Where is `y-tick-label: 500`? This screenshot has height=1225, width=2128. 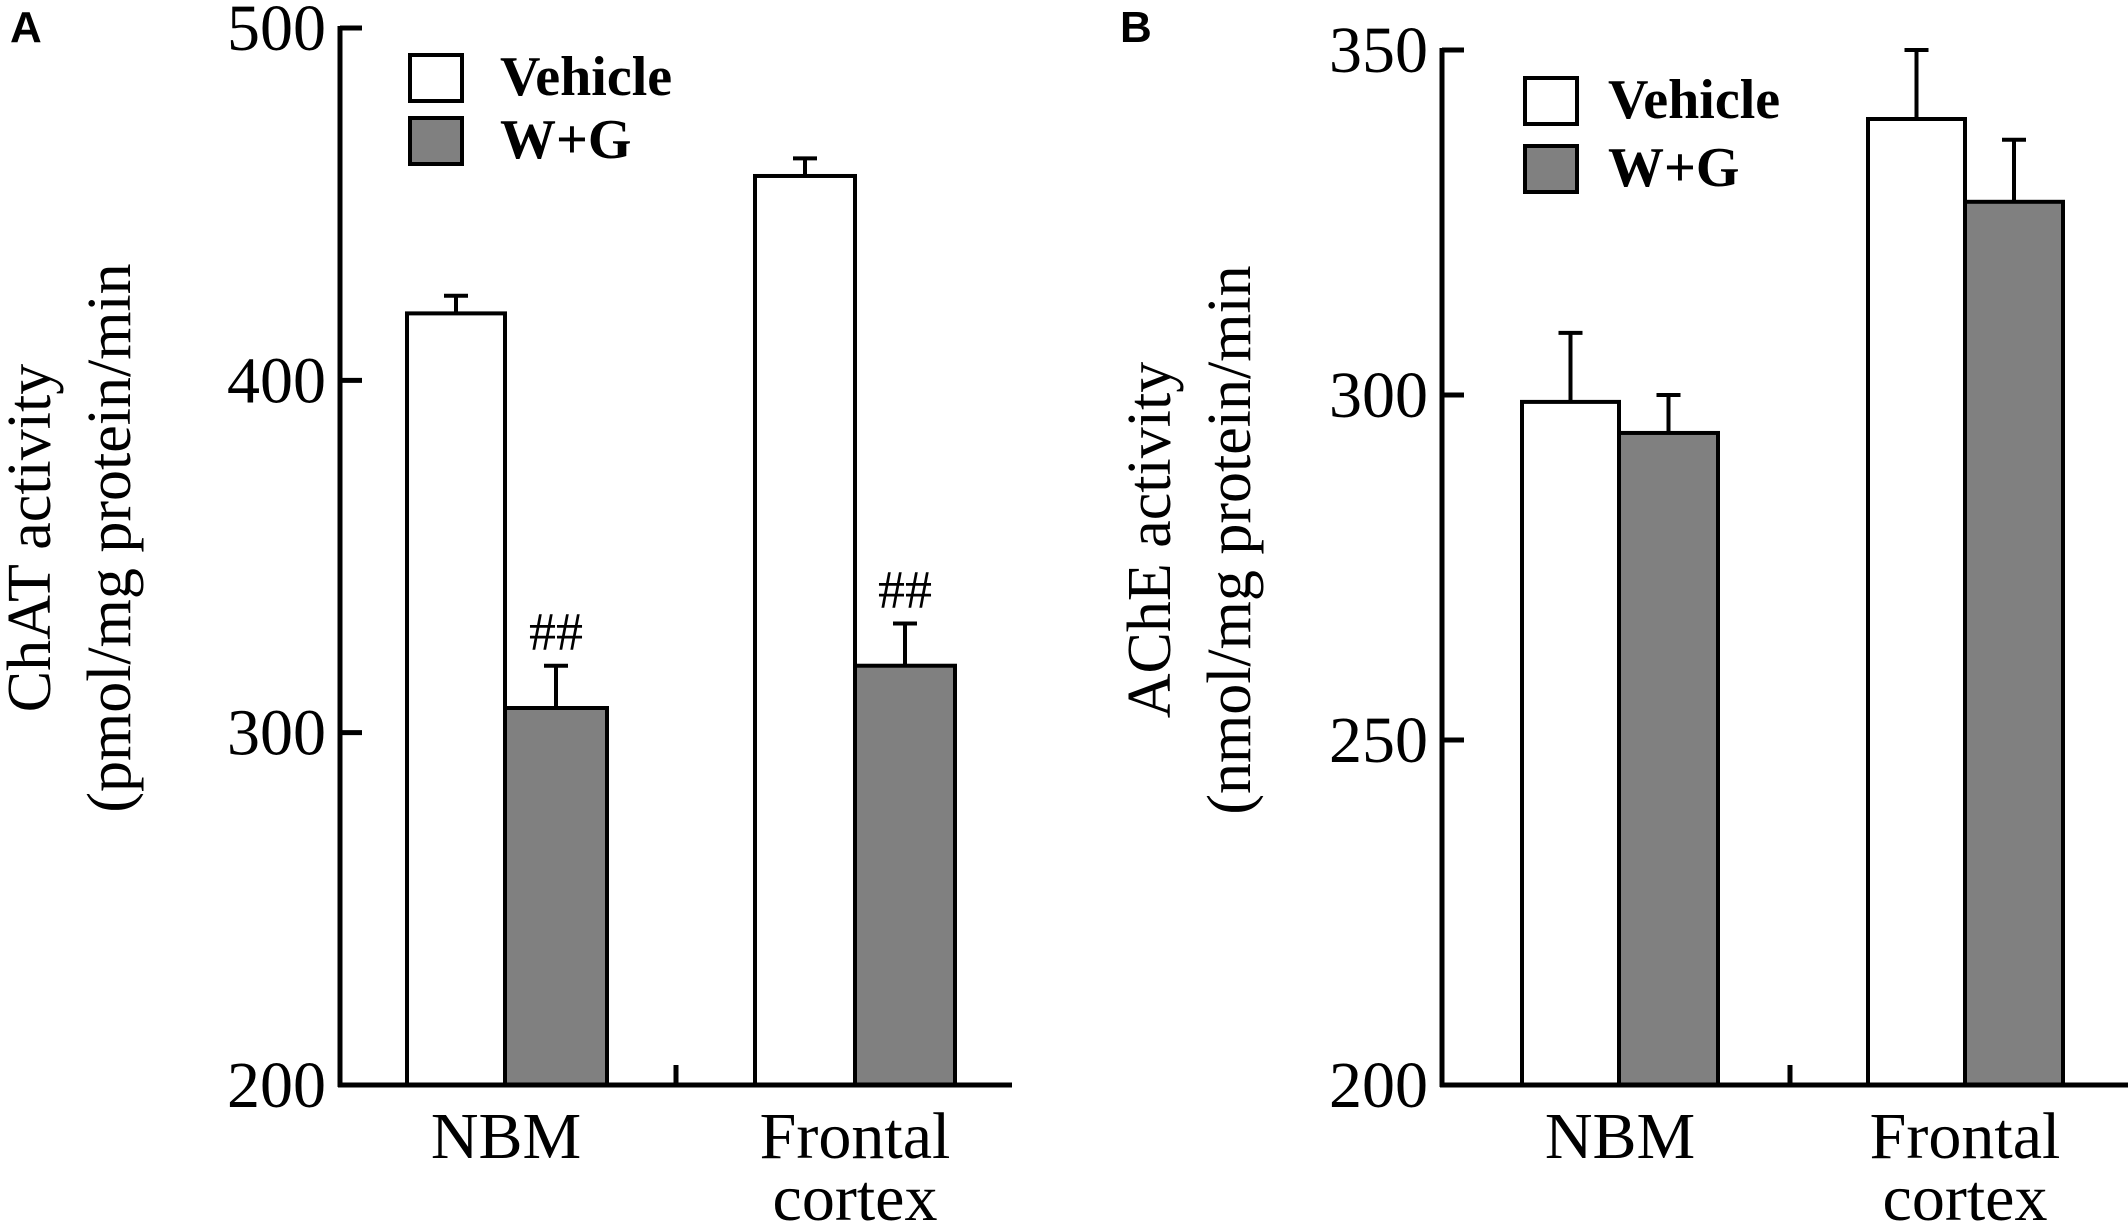 y-tick-label: 500 is located at coordinates (276, 32).